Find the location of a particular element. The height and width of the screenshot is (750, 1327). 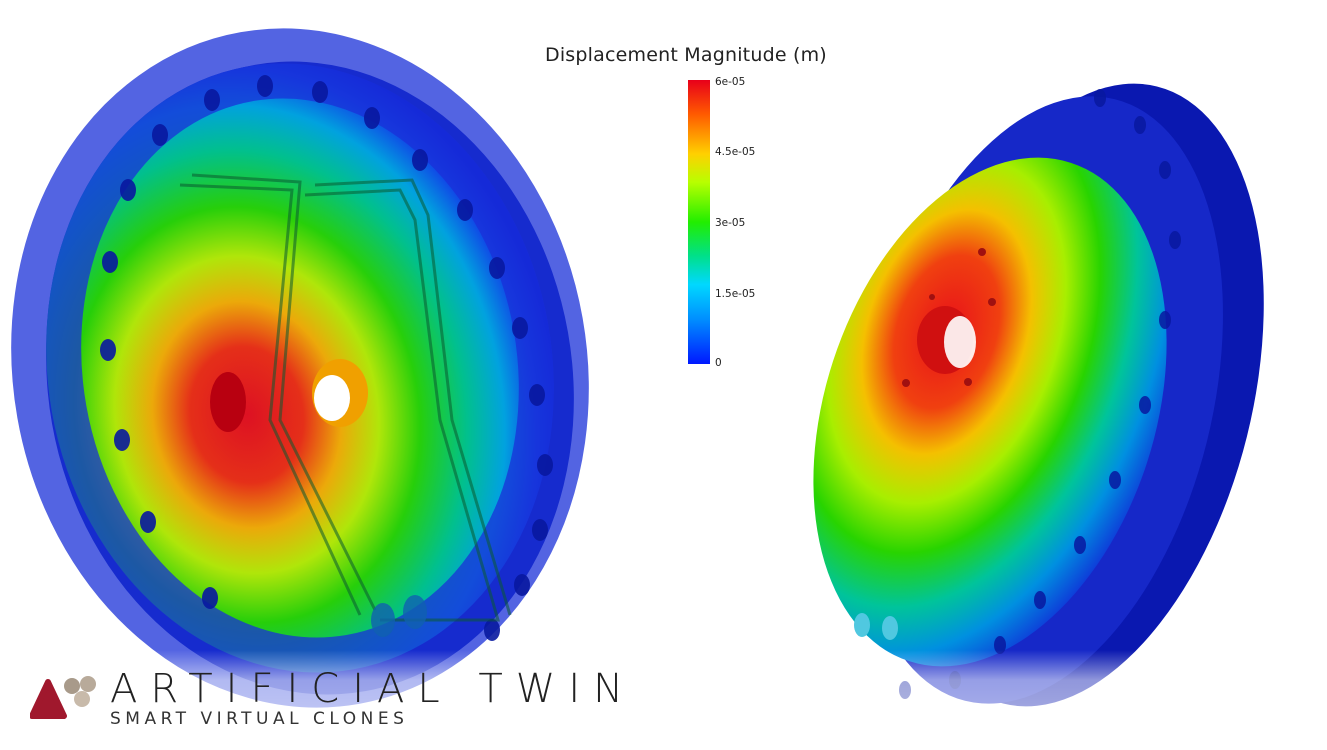

color-scale-bar is located at coordinates (699, 222).